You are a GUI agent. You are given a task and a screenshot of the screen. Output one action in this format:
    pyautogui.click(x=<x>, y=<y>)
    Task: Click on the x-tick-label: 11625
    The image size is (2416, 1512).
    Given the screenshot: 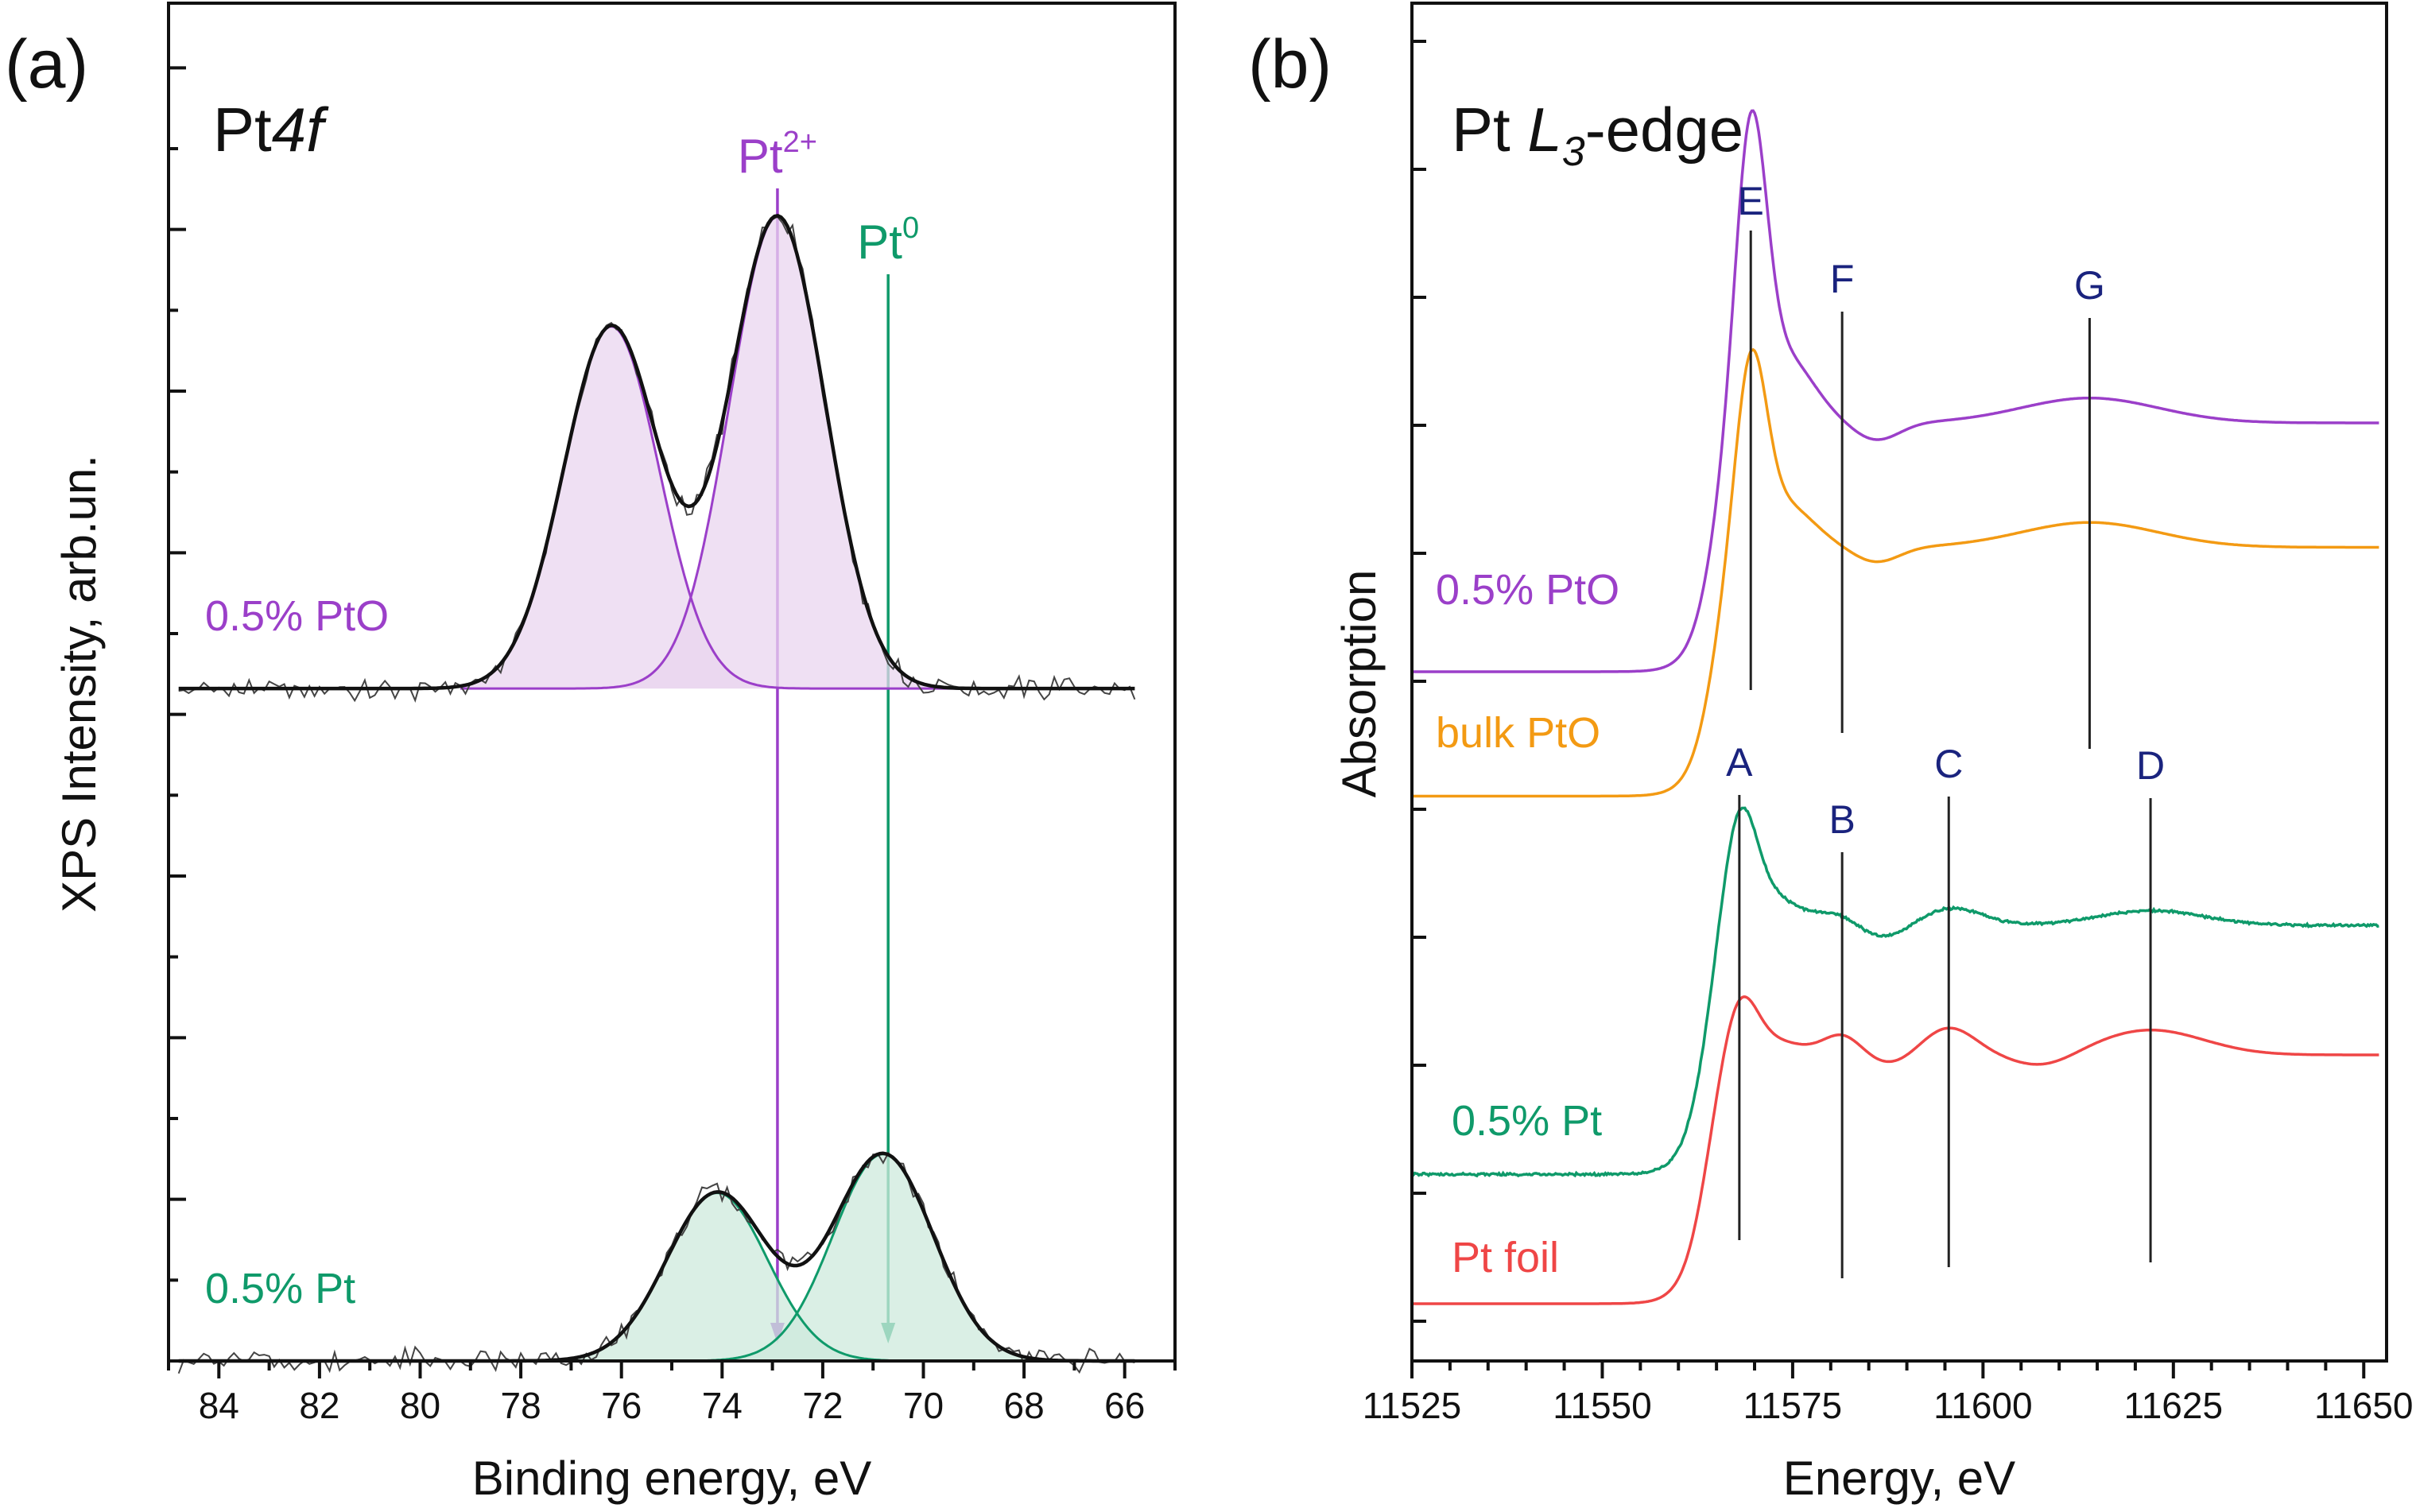 What is the action you would take?
    pyautogui.click(x=2174, y=1405)
    